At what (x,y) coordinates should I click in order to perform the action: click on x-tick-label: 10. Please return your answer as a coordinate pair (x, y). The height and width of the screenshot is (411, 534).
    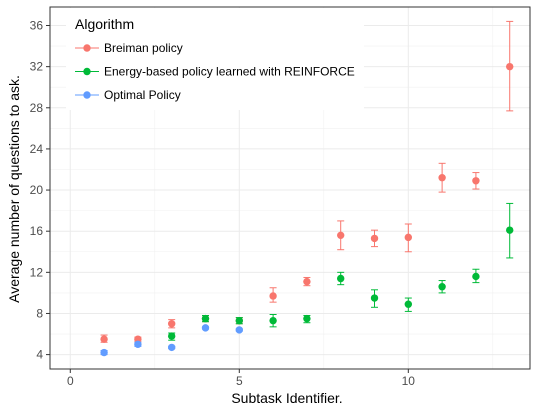
    Looking at the image, I should click on (409, 381).